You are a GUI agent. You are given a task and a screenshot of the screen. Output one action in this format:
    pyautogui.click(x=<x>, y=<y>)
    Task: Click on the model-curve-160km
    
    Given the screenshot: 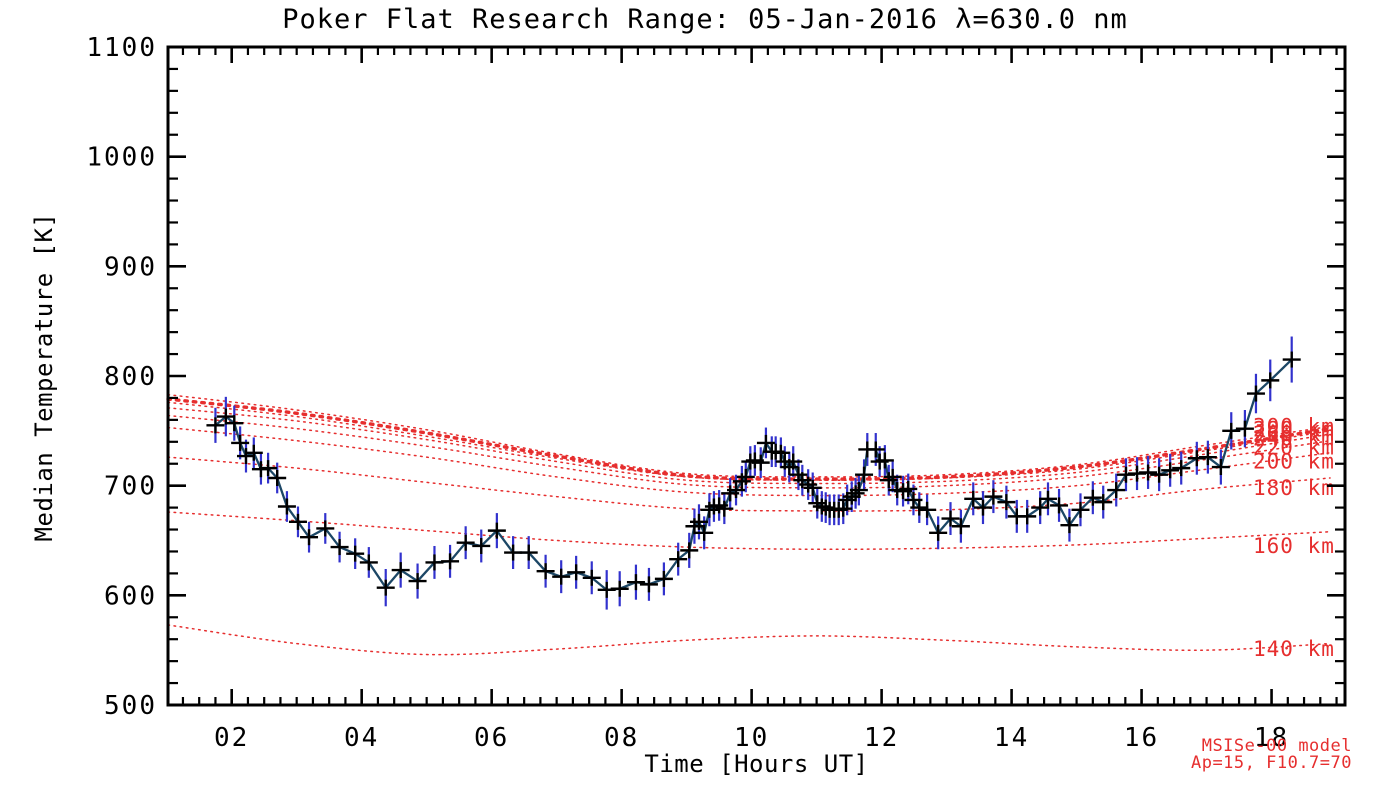 What is the action you would take?
    pyautogui.click(x=749, y=531)
    